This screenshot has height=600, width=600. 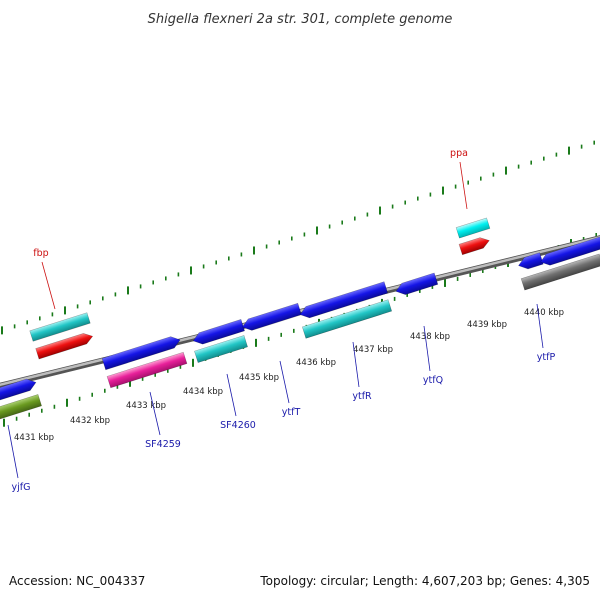 What do you see at coordinates (316, 363) in the screenshot?
I see `kbp-scale-label: 4436 kbp` at bounding box center [316, 363].